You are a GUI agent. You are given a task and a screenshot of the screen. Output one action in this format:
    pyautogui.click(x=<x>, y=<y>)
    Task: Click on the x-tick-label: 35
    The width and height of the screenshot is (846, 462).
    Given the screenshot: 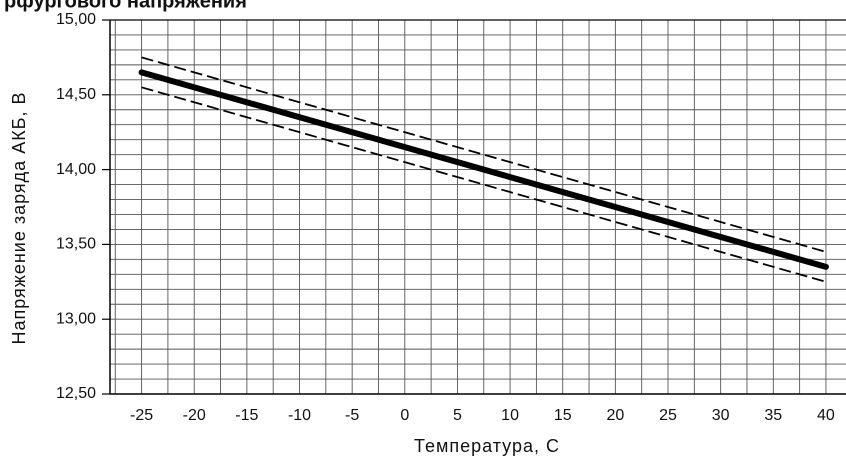 What is the action you would take?
    pyautogui.click(x=773, y=415)
    